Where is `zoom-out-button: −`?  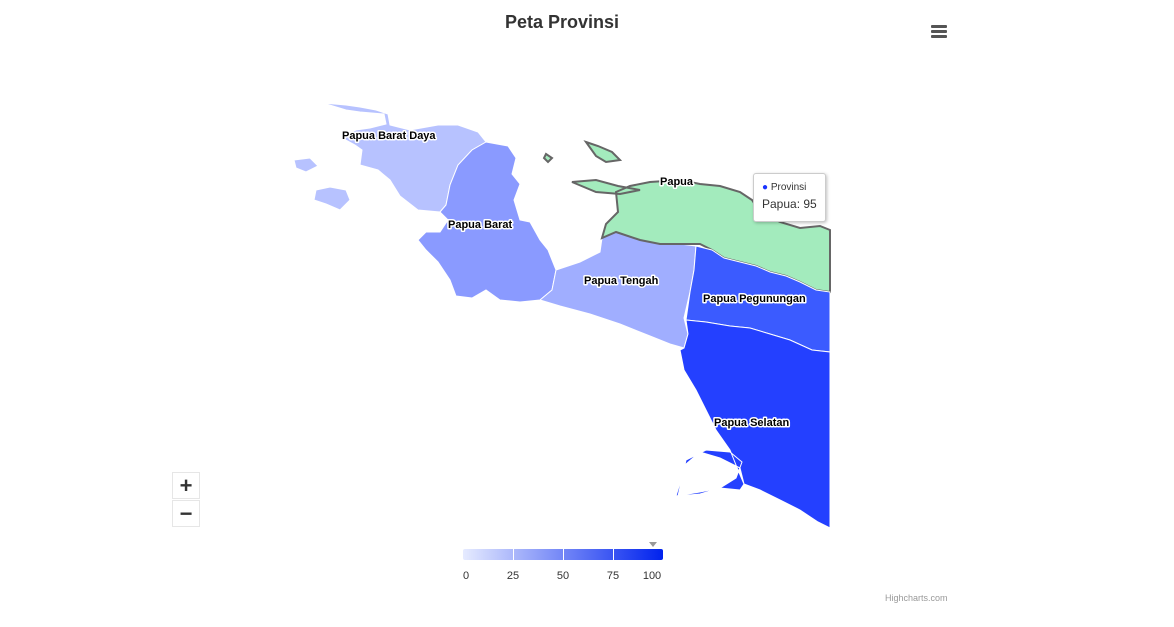
zoom-out-button: − is located at coordinates (186, 513).